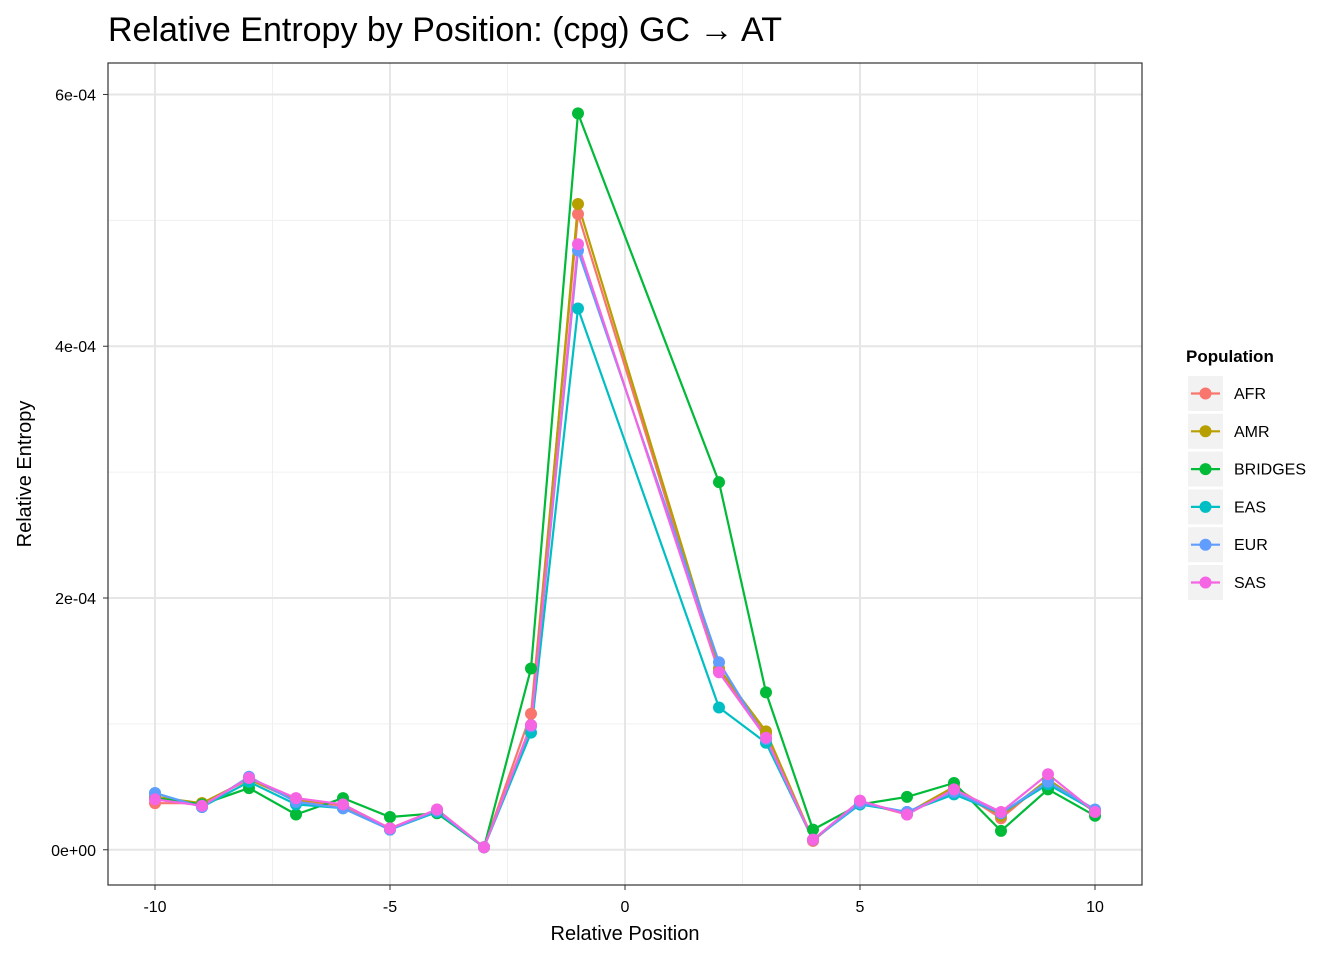 The width and height of the screenshot is (1344, 960). What do you see at coordinates (1229, 431) in the screenshot?
I see `legend-item-amr: AMR` at bounding box center [1229, 431].